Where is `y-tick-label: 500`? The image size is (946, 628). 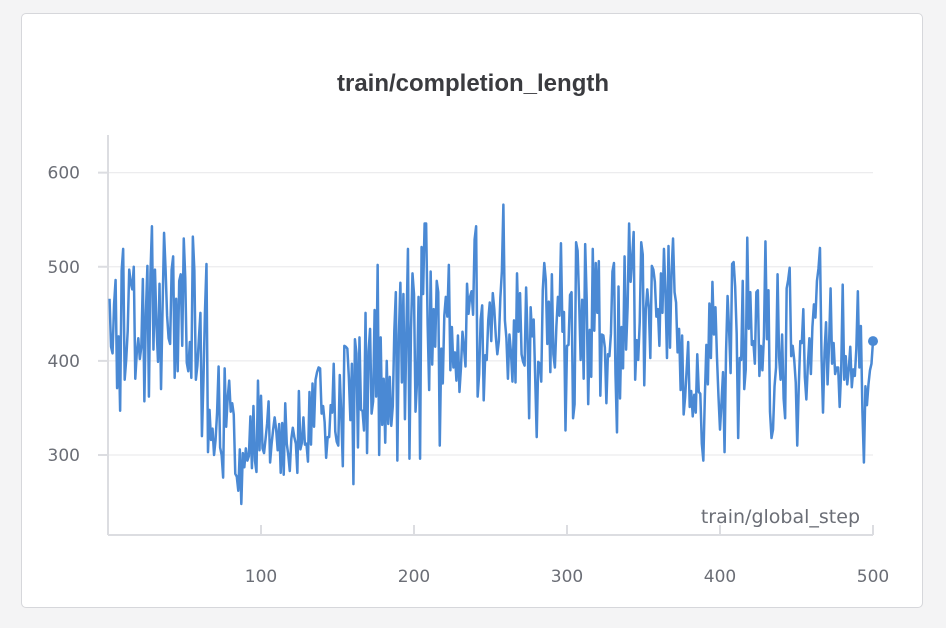
y-tick-label: 500 is located at coordinates (64, 268).